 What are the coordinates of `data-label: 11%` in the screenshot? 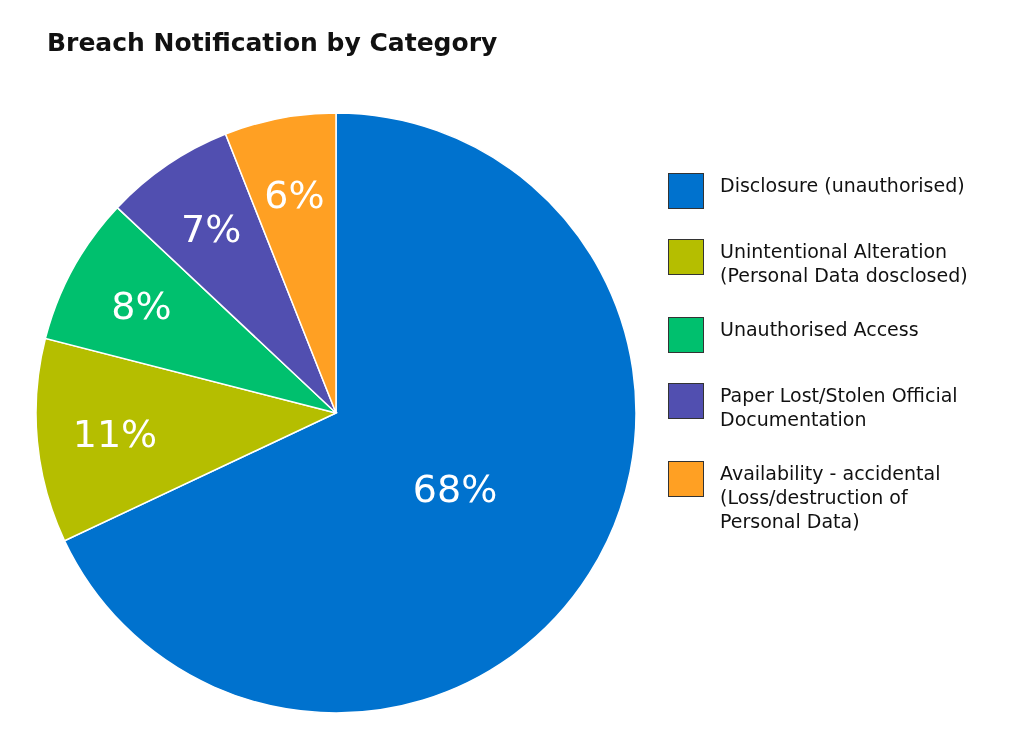 It's located at (115, 433).